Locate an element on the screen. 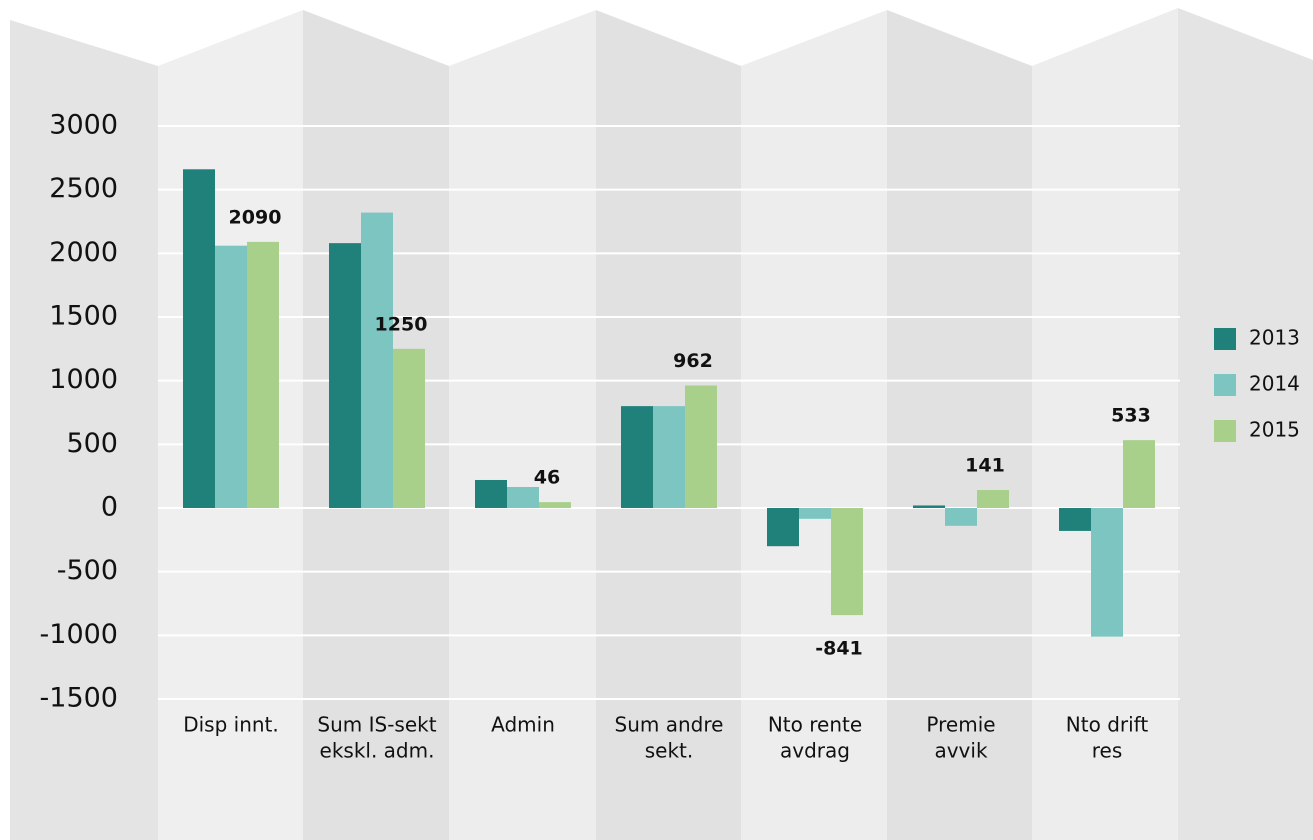  data-label: 141 is located at coordinates (985, 466).